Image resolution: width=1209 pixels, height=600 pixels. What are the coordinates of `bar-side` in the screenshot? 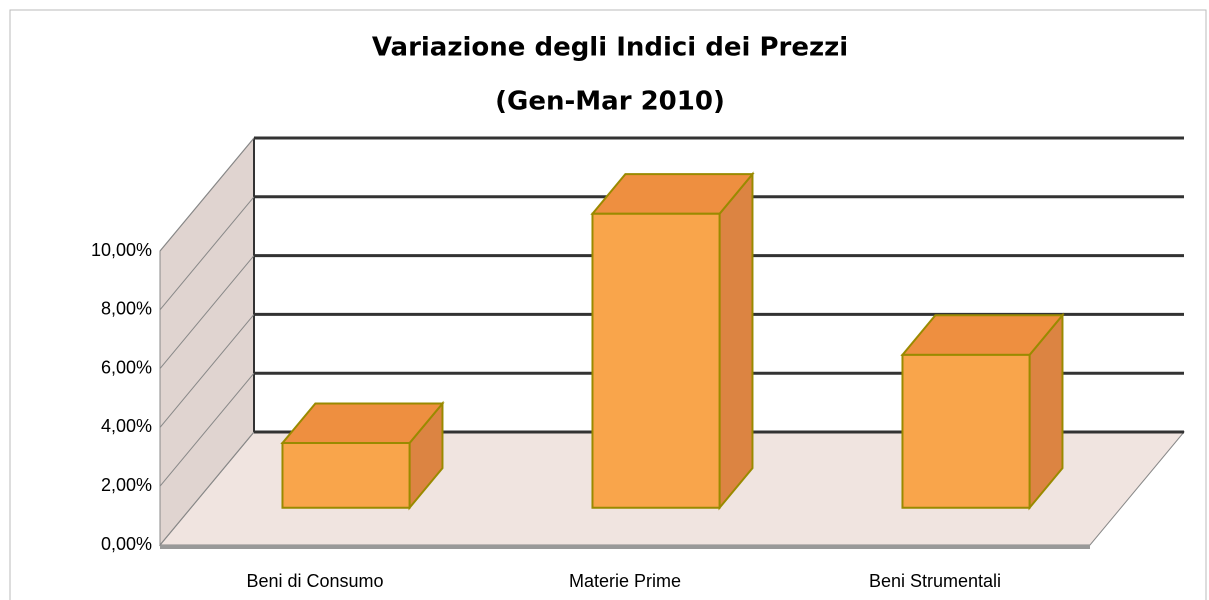 It's located at (736, 341).